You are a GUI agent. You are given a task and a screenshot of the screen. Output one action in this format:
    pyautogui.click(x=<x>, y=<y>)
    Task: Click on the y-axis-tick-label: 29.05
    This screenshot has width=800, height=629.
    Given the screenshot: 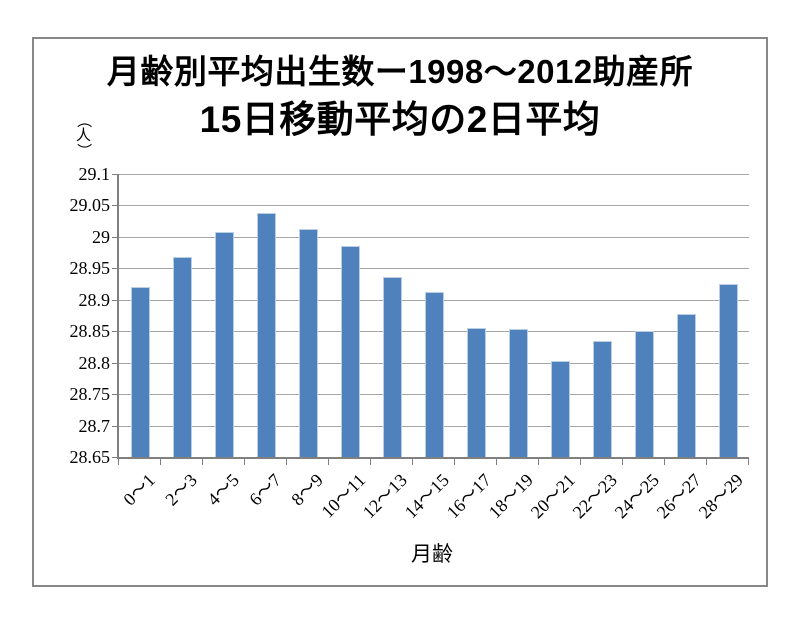 What is the action you would take?
    pyautogui.click(x=90, y=205)
    